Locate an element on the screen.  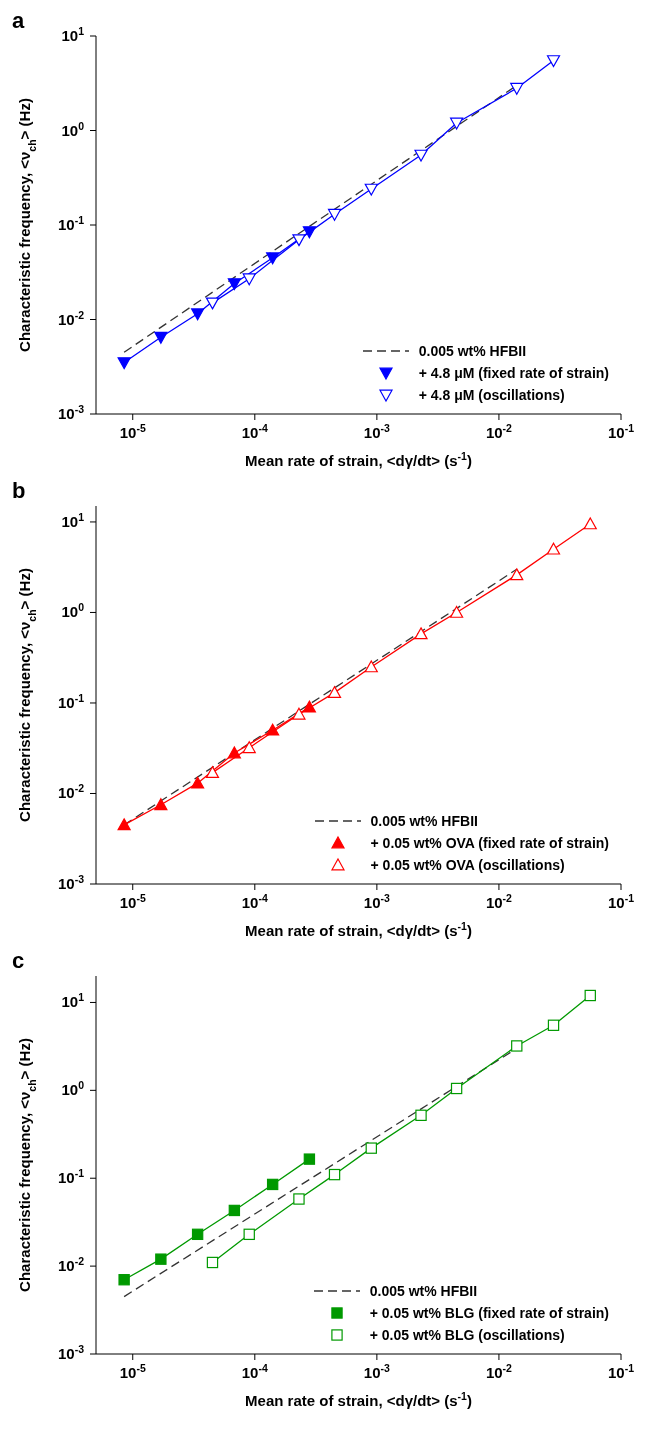
legend-label: + 4.8 μM (oscillations) is located at coordinates (491, 395).